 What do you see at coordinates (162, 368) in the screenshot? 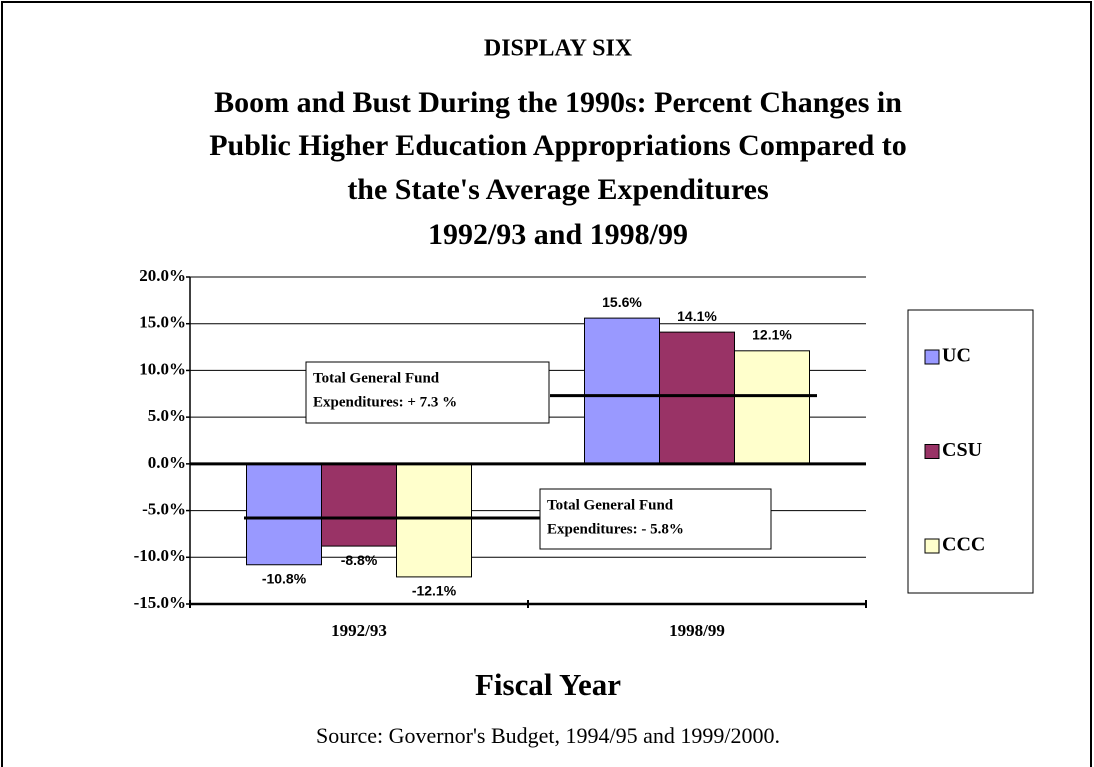
I see `y-tick-label: 10.0%` at bounding box center [162, 368].